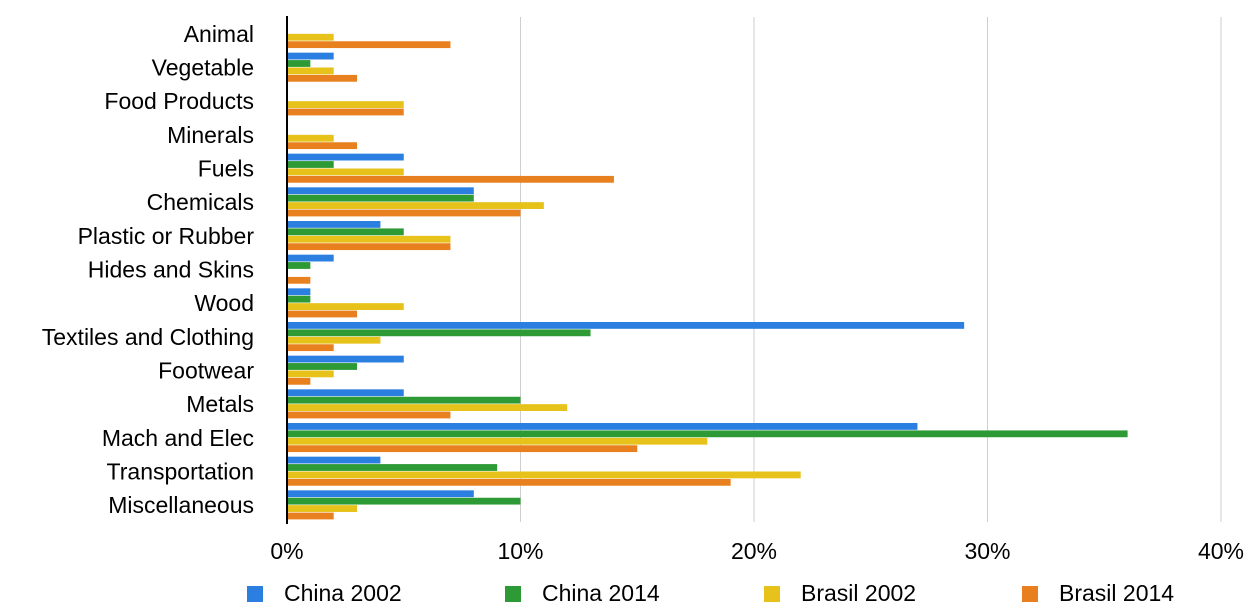 This screenshot has width=1249, height=608. Describe the element at coordinates (206, 371) in the screenshot. I see `category-label: Footwear` at that location.